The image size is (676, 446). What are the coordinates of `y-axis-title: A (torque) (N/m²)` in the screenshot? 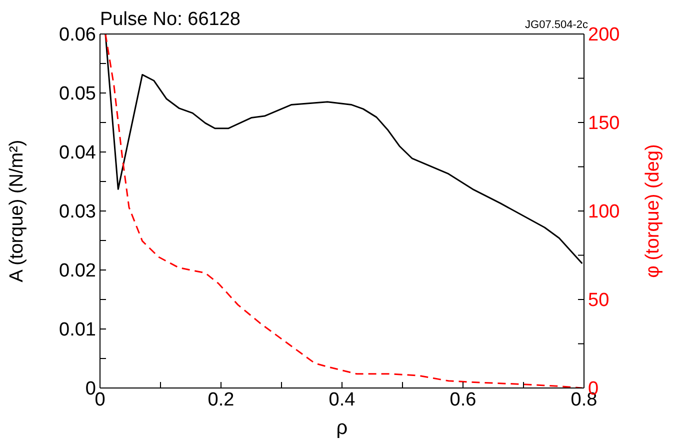 It's located at (17, 211).